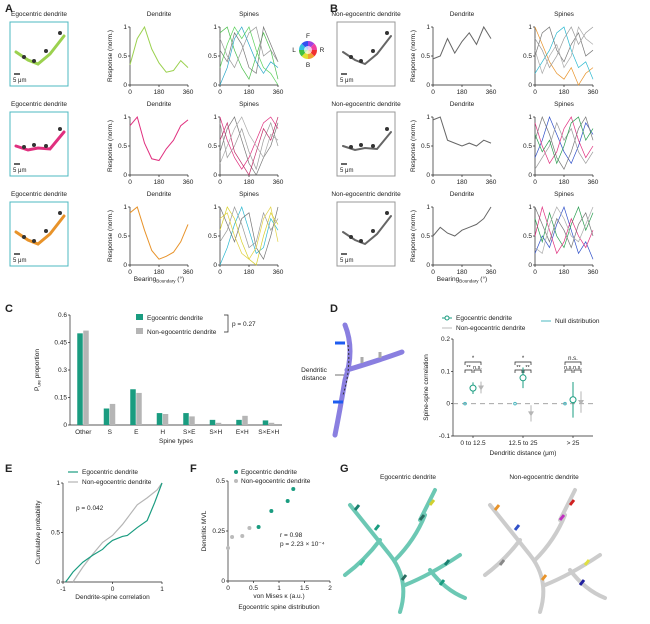  I want to click on neuron-title: Egocentric dendrite, so click(39, 14).